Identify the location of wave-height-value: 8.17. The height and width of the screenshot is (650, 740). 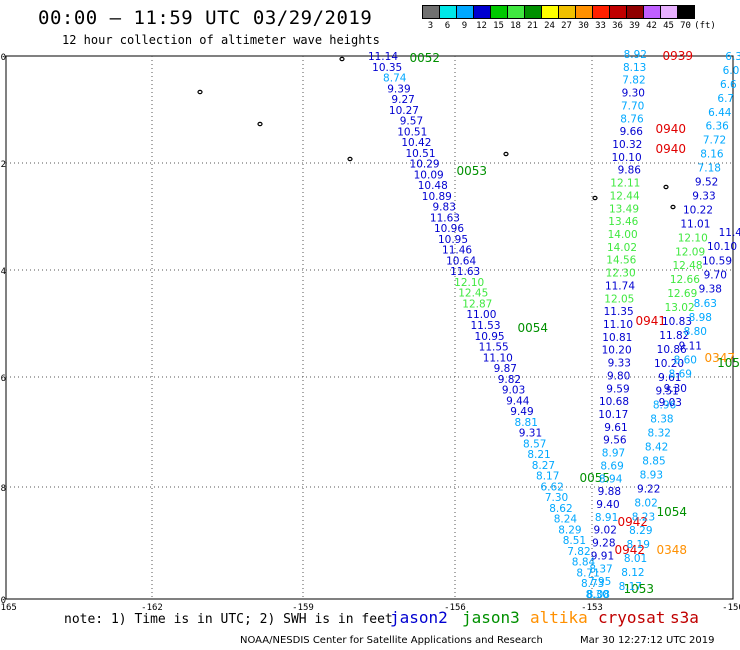
(630, 587).